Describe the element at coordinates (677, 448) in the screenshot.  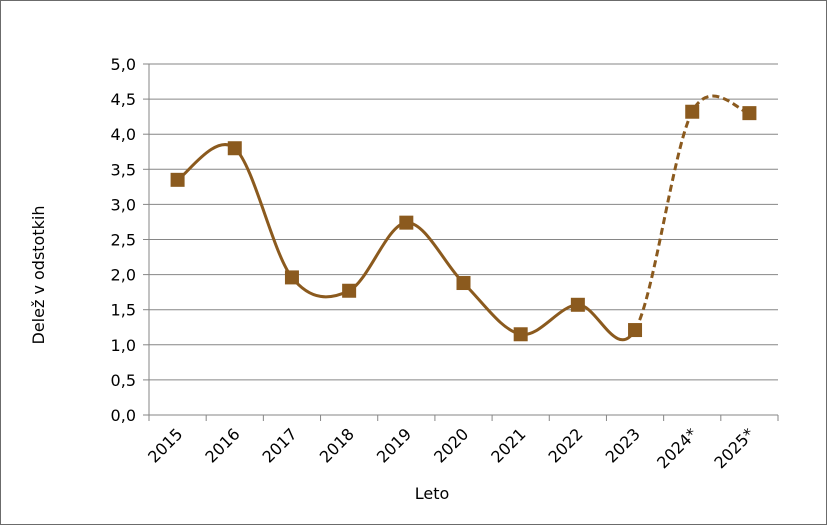
I see `x-tick-label: 2024*` at that location.